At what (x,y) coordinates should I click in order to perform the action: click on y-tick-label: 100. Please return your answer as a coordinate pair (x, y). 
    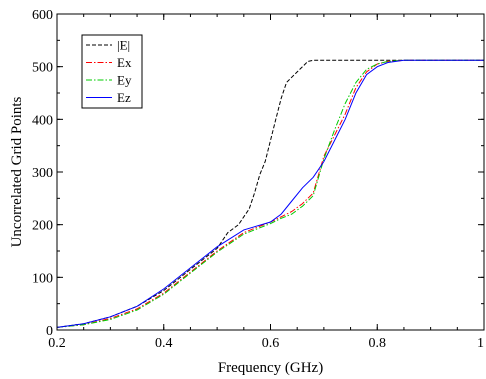
    Looking at the image, I should click on (42, 278).